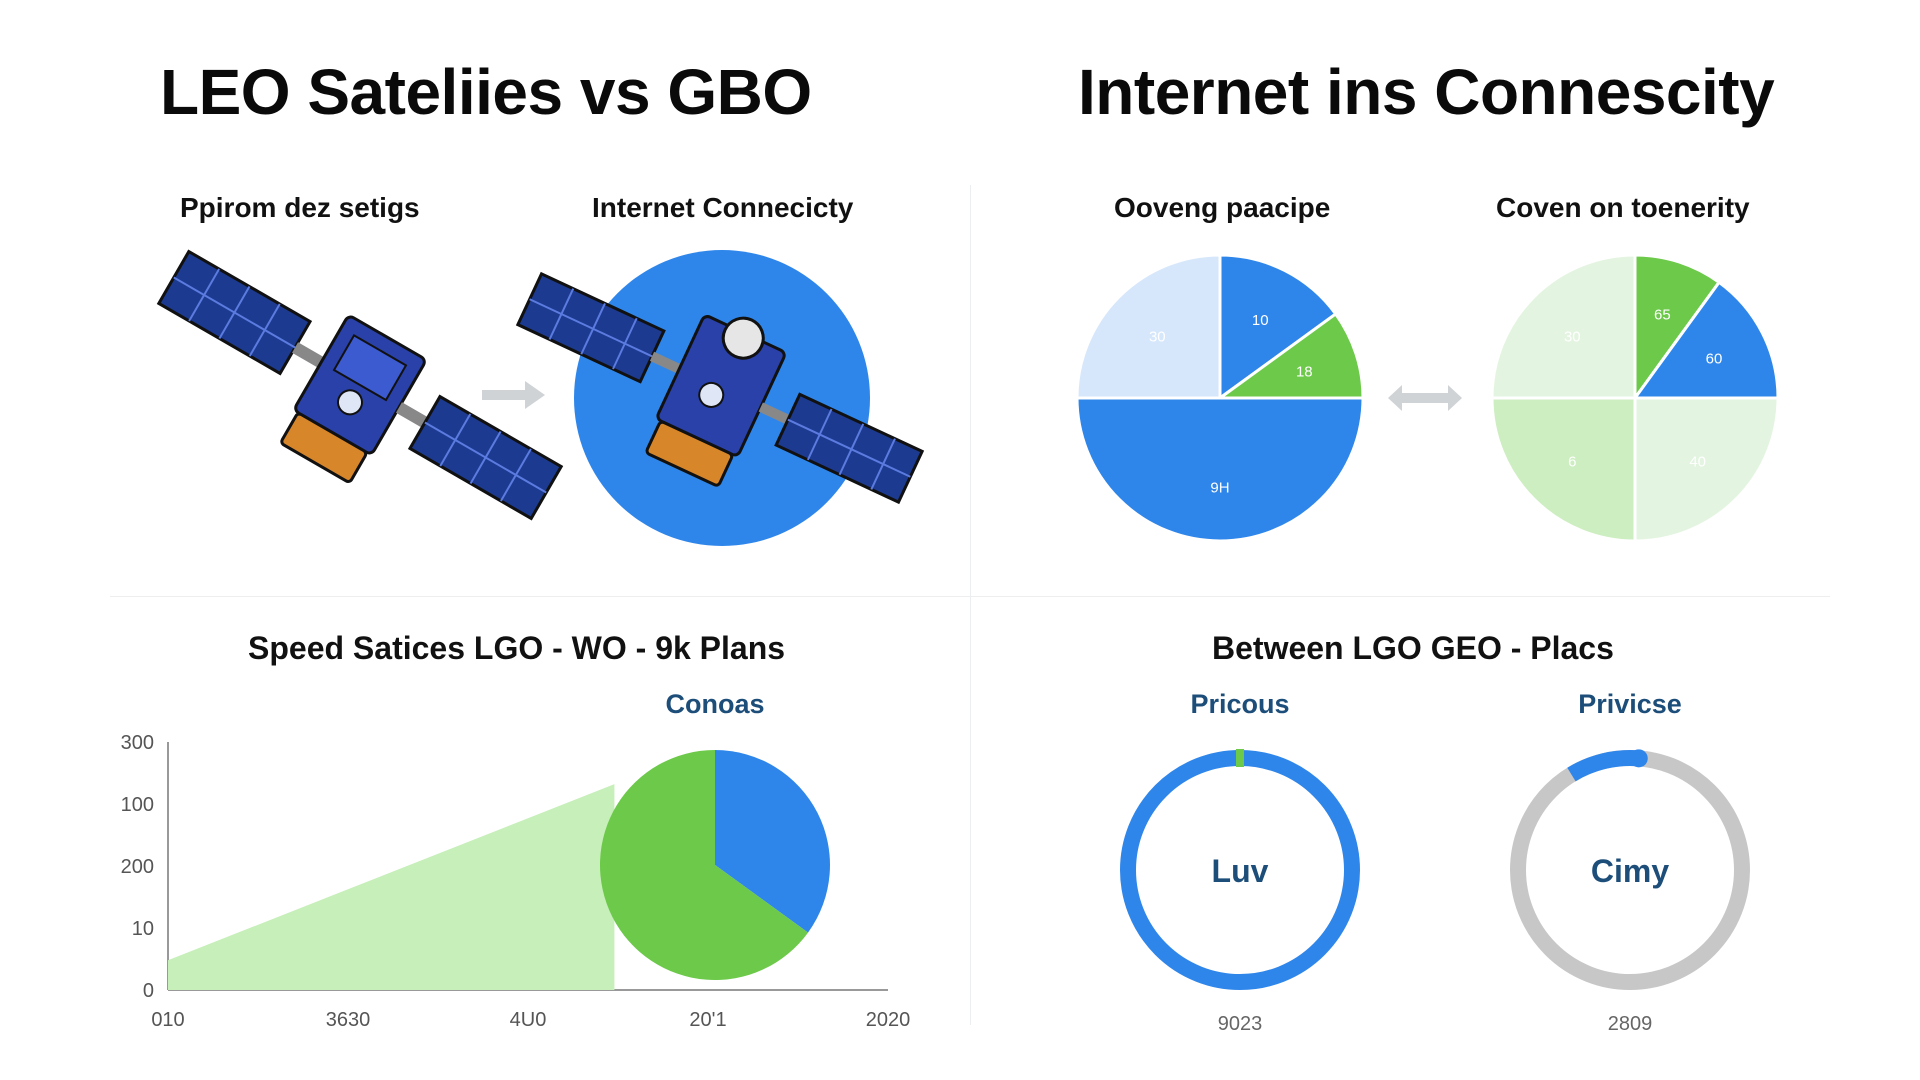  I want to click on satellite-illustrations, so click(540, 397).